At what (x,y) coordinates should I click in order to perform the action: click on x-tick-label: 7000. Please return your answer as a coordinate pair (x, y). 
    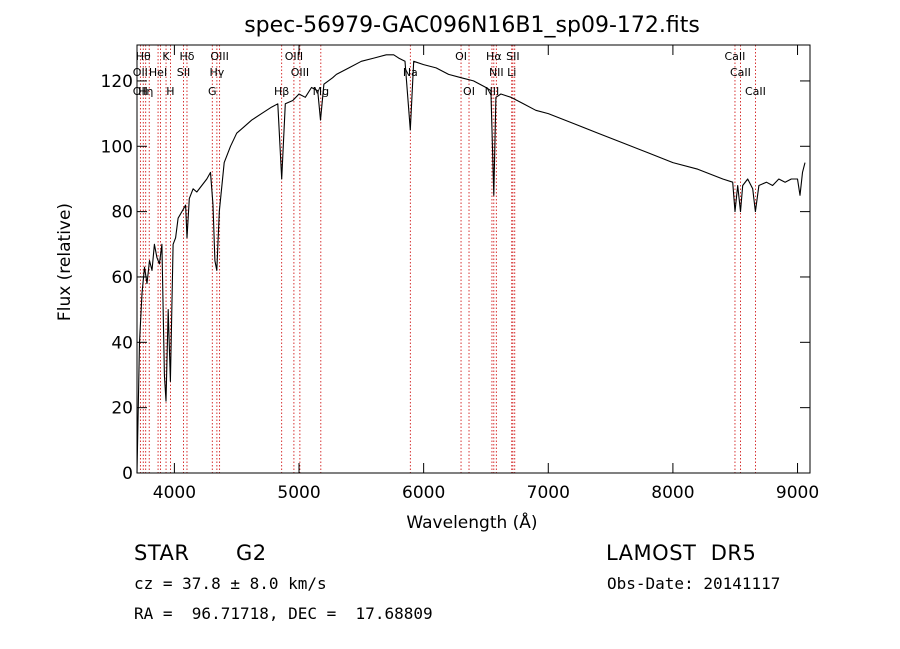
    Looking at the image, I should click on (548, 493).